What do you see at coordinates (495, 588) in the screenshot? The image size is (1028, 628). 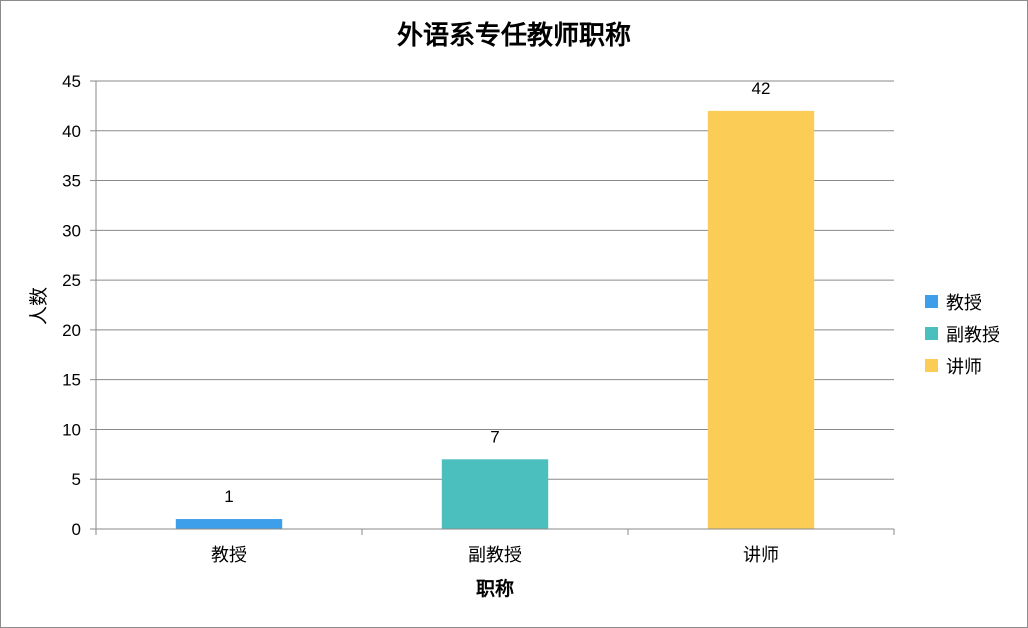 I see `x-axis-title: 职称` at bounding box center [495, 588].